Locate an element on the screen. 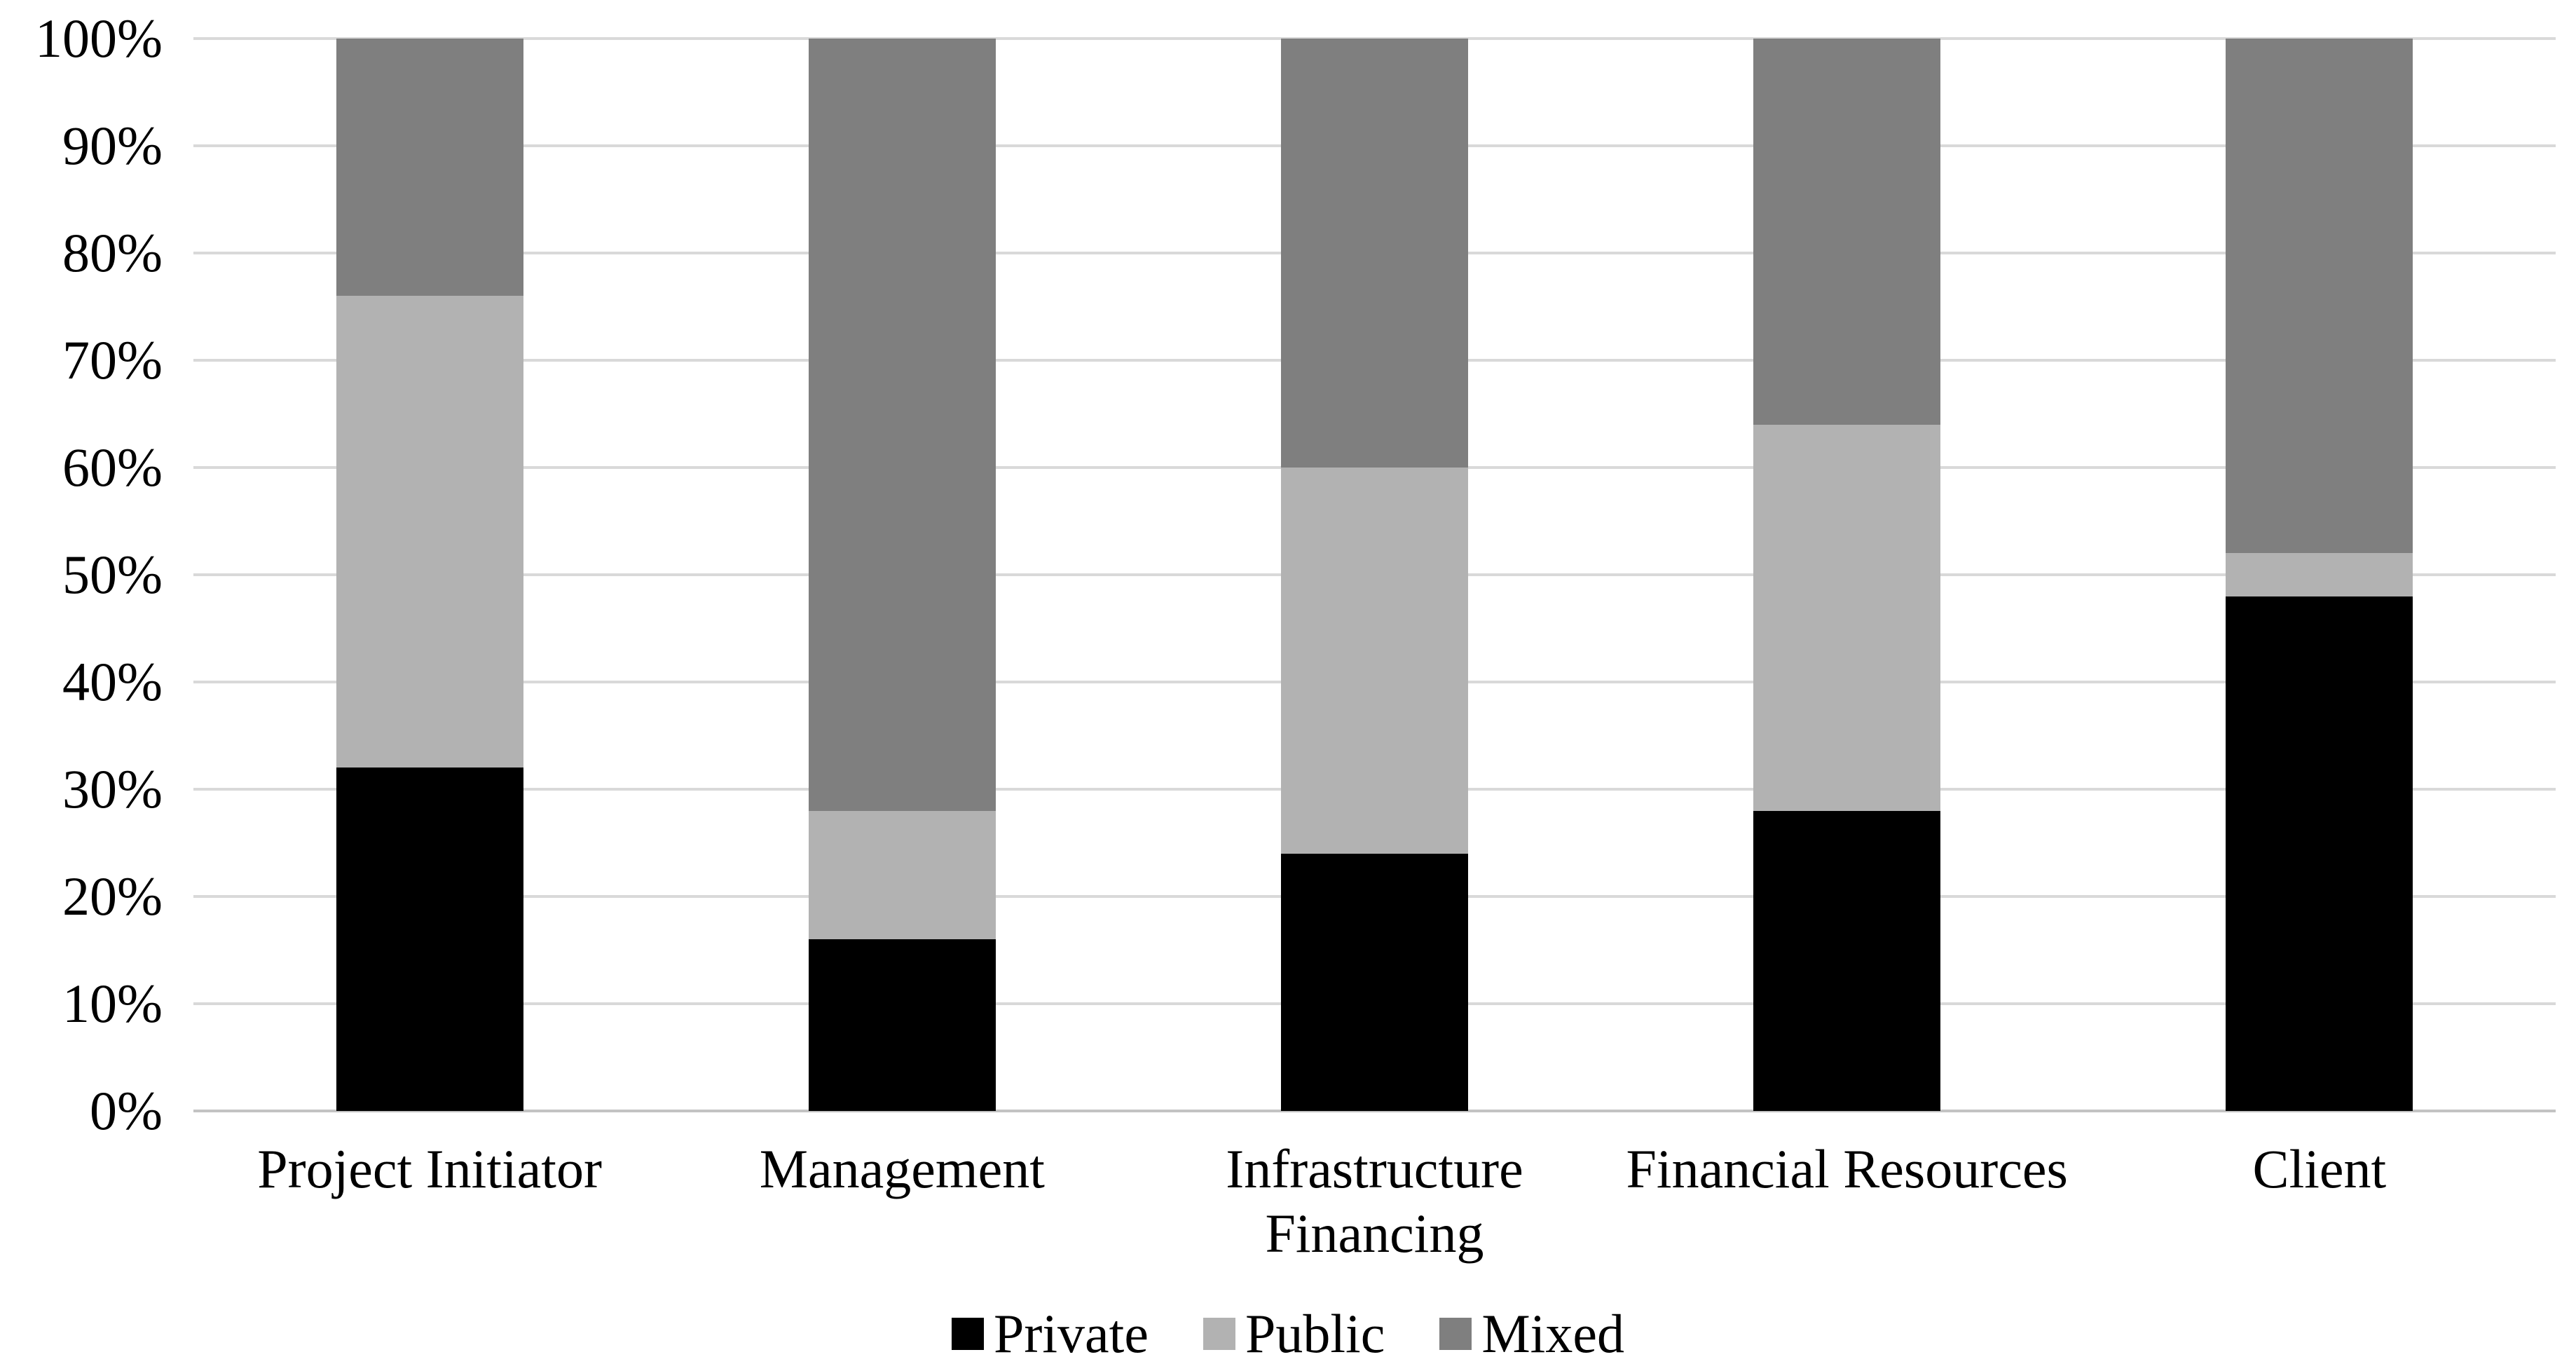 This screenshot has width=2576, height=1371. bar-financial-resources is located at coordinates (1847, 575).